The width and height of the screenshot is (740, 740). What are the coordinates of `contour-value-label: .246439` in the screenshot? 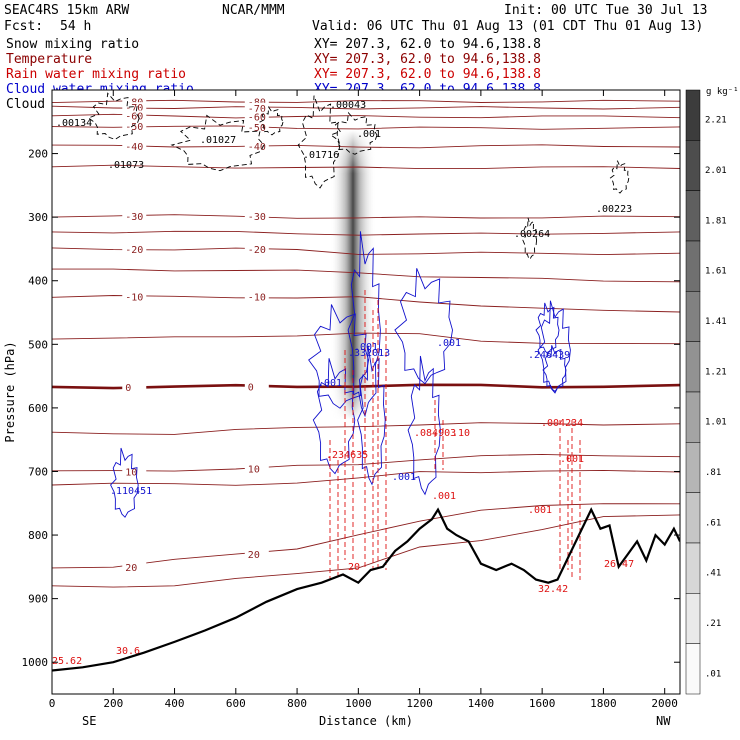 It's located at (549, 355).